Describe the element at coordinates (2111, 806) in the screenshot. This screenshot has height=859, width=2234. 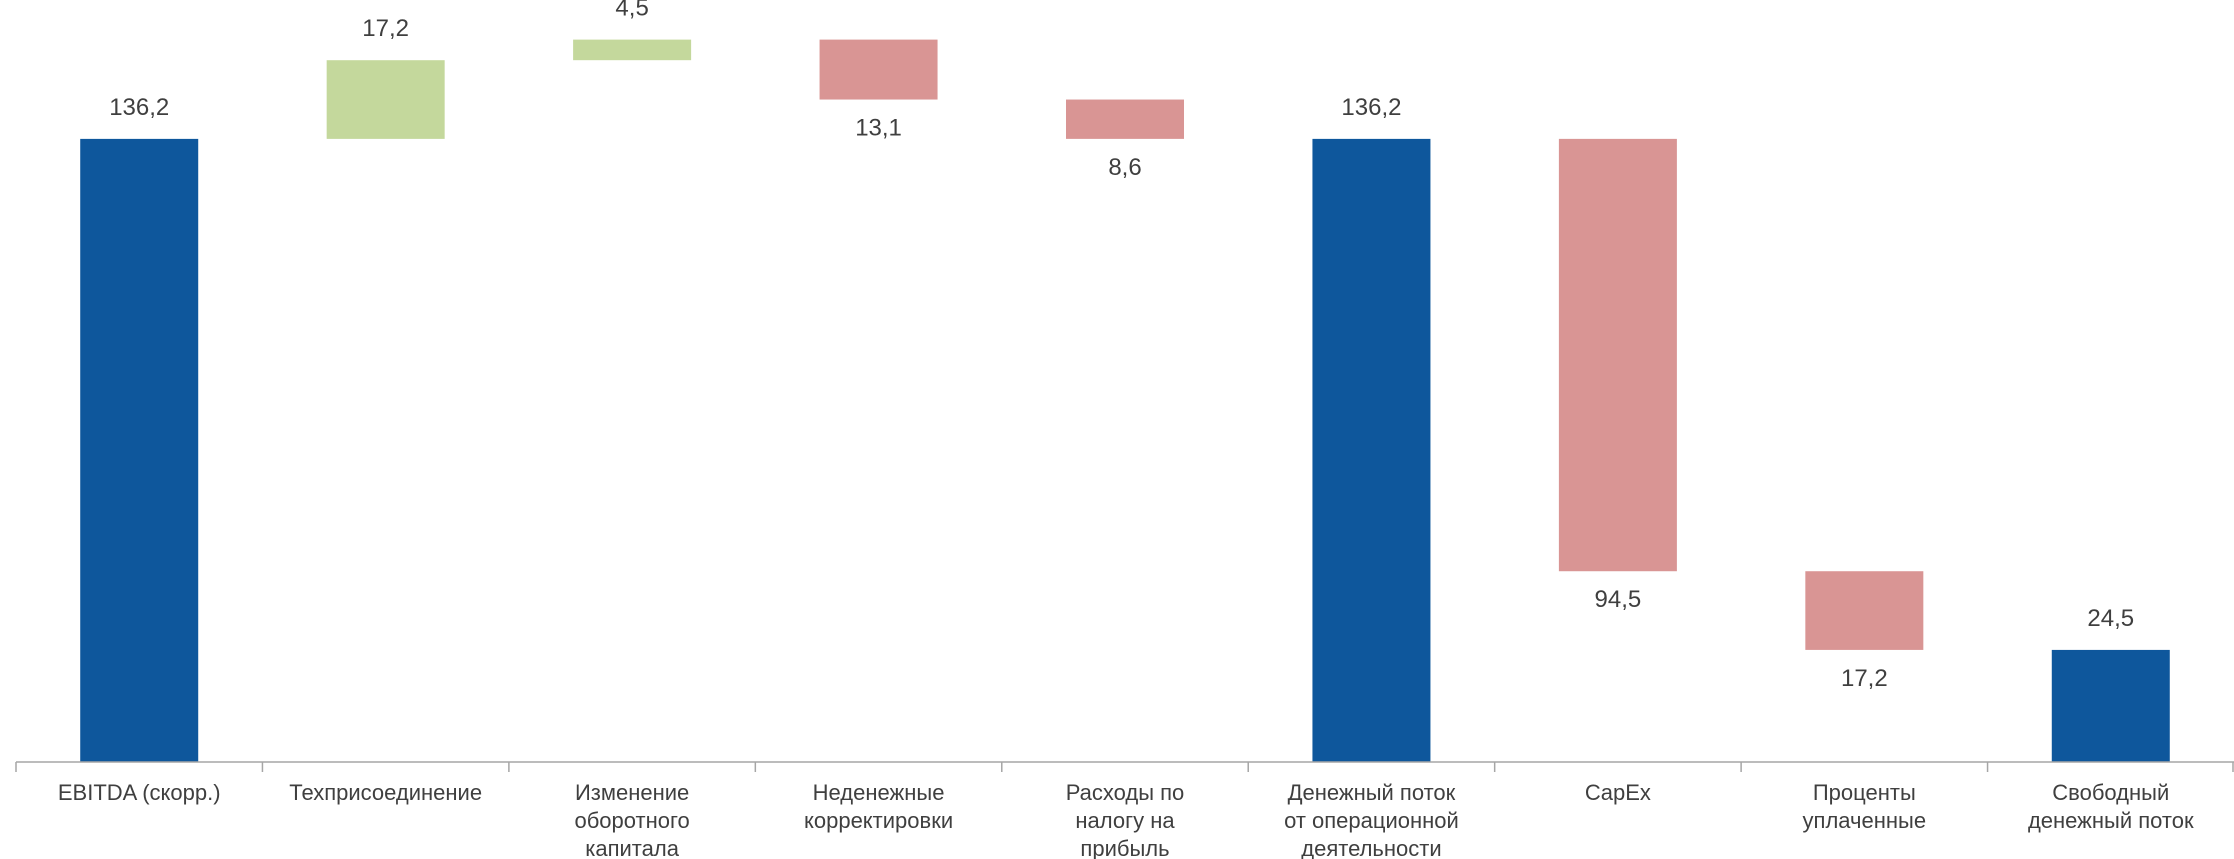
I see `category-label: Свободный денежный поток` at that location.